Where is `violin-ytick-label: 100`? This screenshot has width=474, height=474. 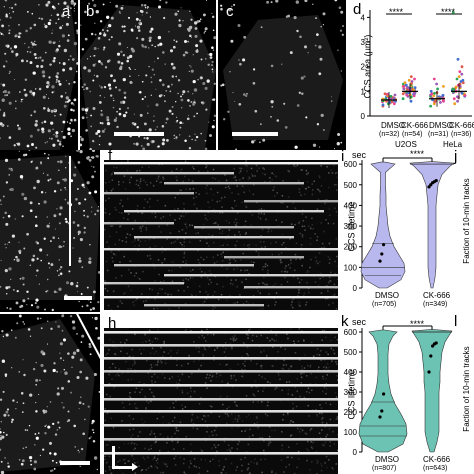 violin-ytick-label: 100 is located at coordinates (351, 267).